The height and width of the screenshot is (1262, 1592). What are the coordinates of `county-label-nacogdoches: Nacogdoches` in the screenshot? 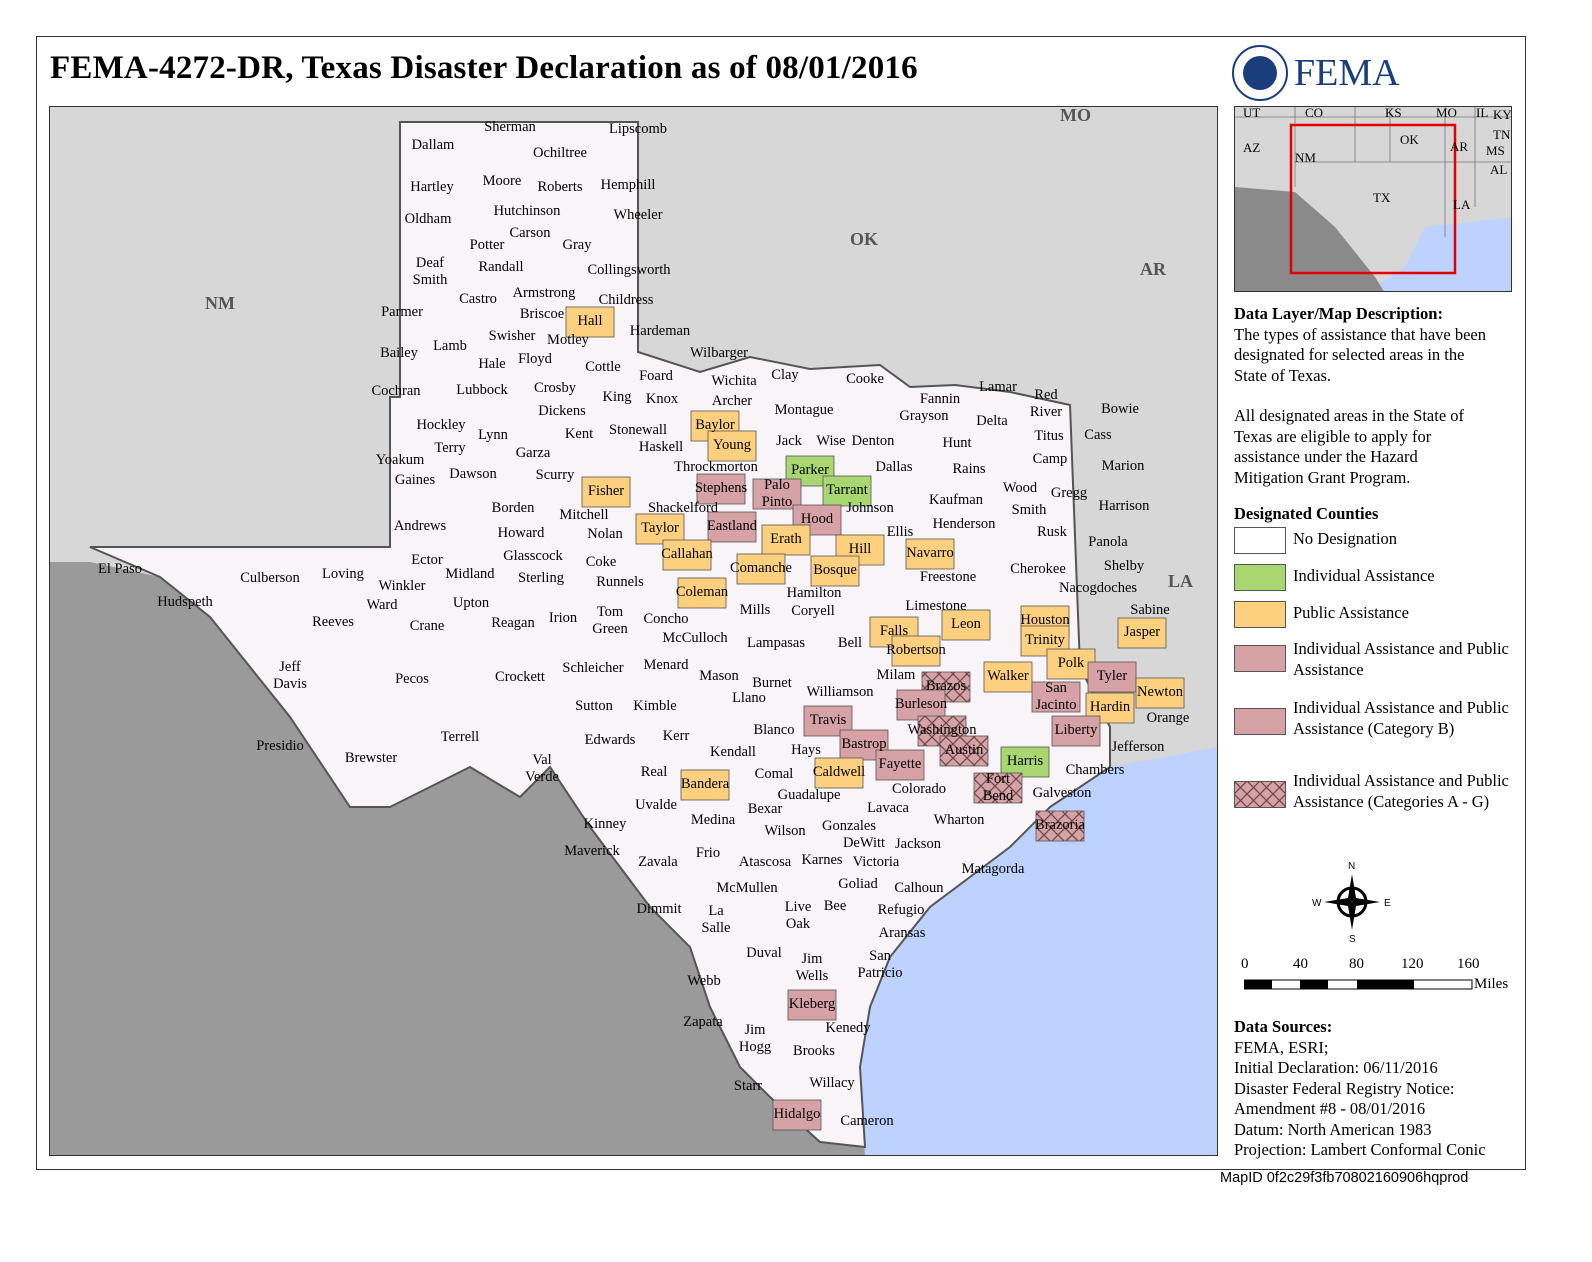 It's located at (1098, 588).